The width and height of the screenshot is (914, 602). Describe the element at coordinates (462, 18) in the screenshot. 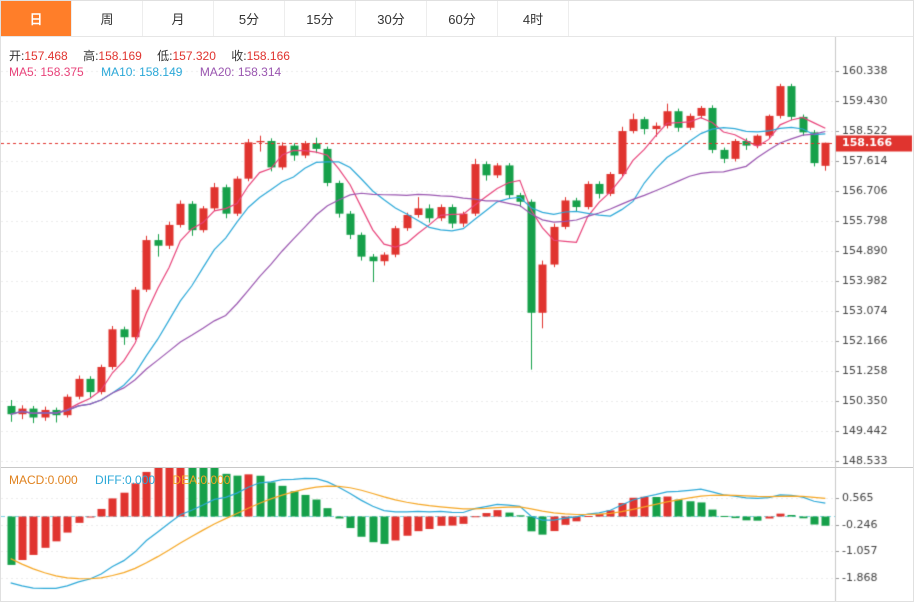

I see `tab-60min: 60分` at that location.